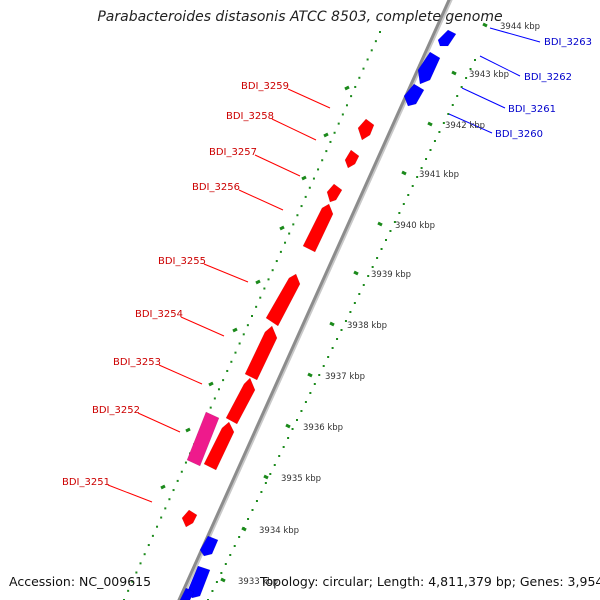 The width and height of the screenshot is (600, 600). I want to click on gene-label-bdi-3260: BDI_3260, so click(519, 134).